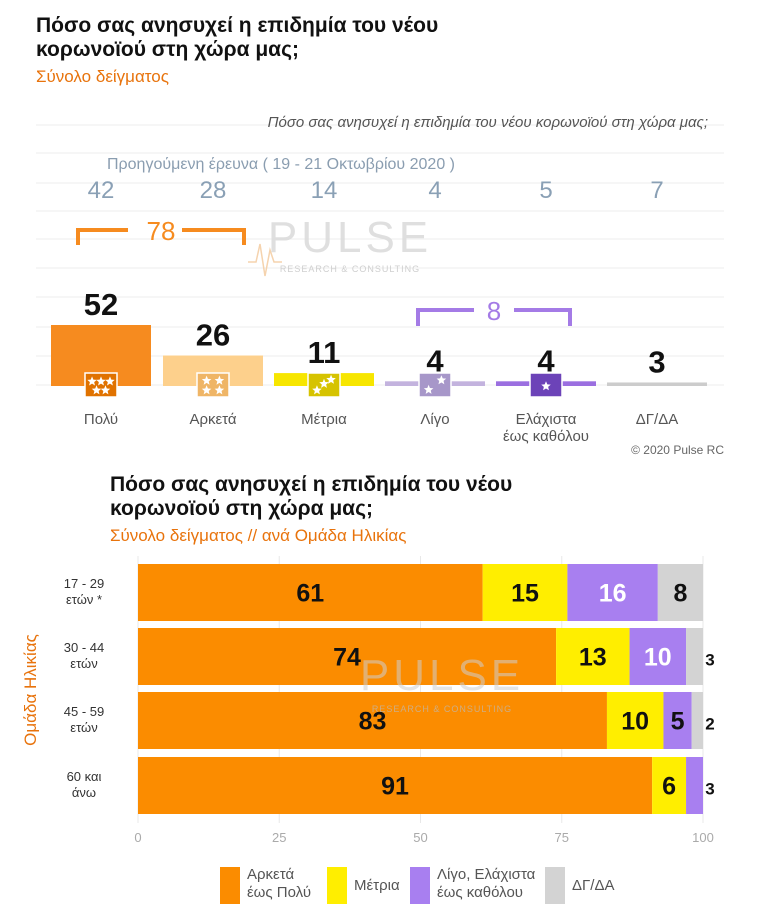 Image resolution: width=764 pixels, height=905 pixels. Describe the element at coordinates (101, 304) in the screenshot. I see `chart1-value-label: 52` at that location.